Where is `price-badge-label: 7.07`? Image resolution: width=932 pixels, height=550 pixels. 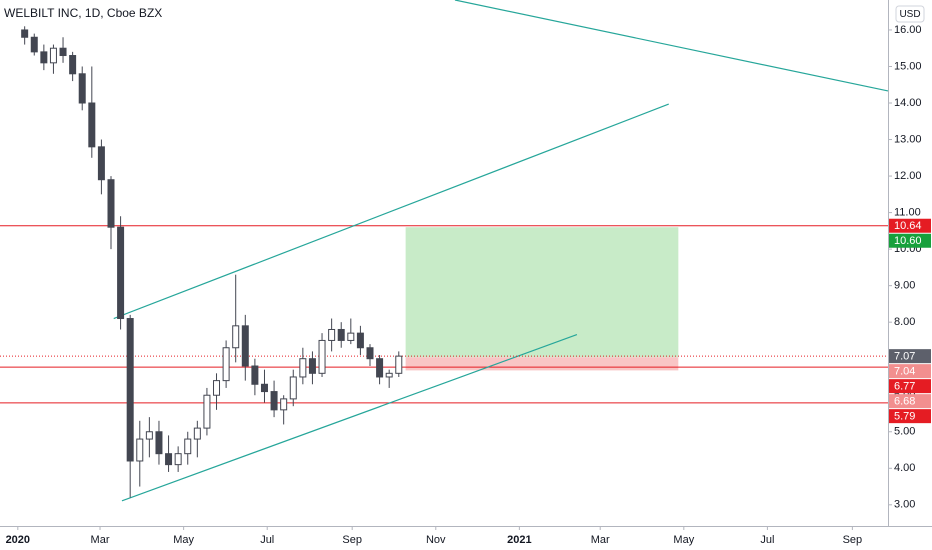
price-badge-label: 7.07 is located at coordinates (904, 357).